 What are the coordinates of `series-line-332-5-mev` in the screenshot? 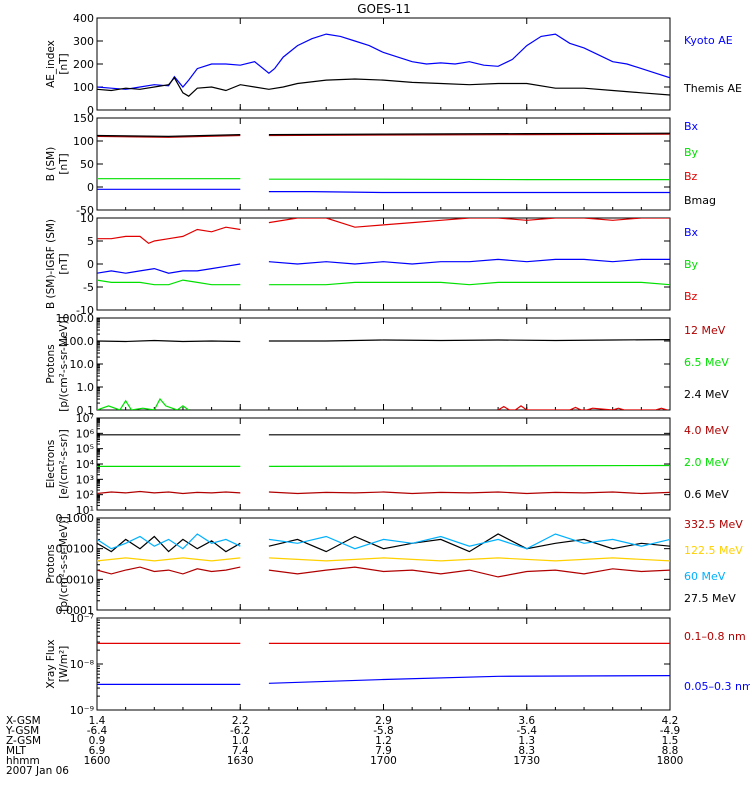 It's located at (383, 543).